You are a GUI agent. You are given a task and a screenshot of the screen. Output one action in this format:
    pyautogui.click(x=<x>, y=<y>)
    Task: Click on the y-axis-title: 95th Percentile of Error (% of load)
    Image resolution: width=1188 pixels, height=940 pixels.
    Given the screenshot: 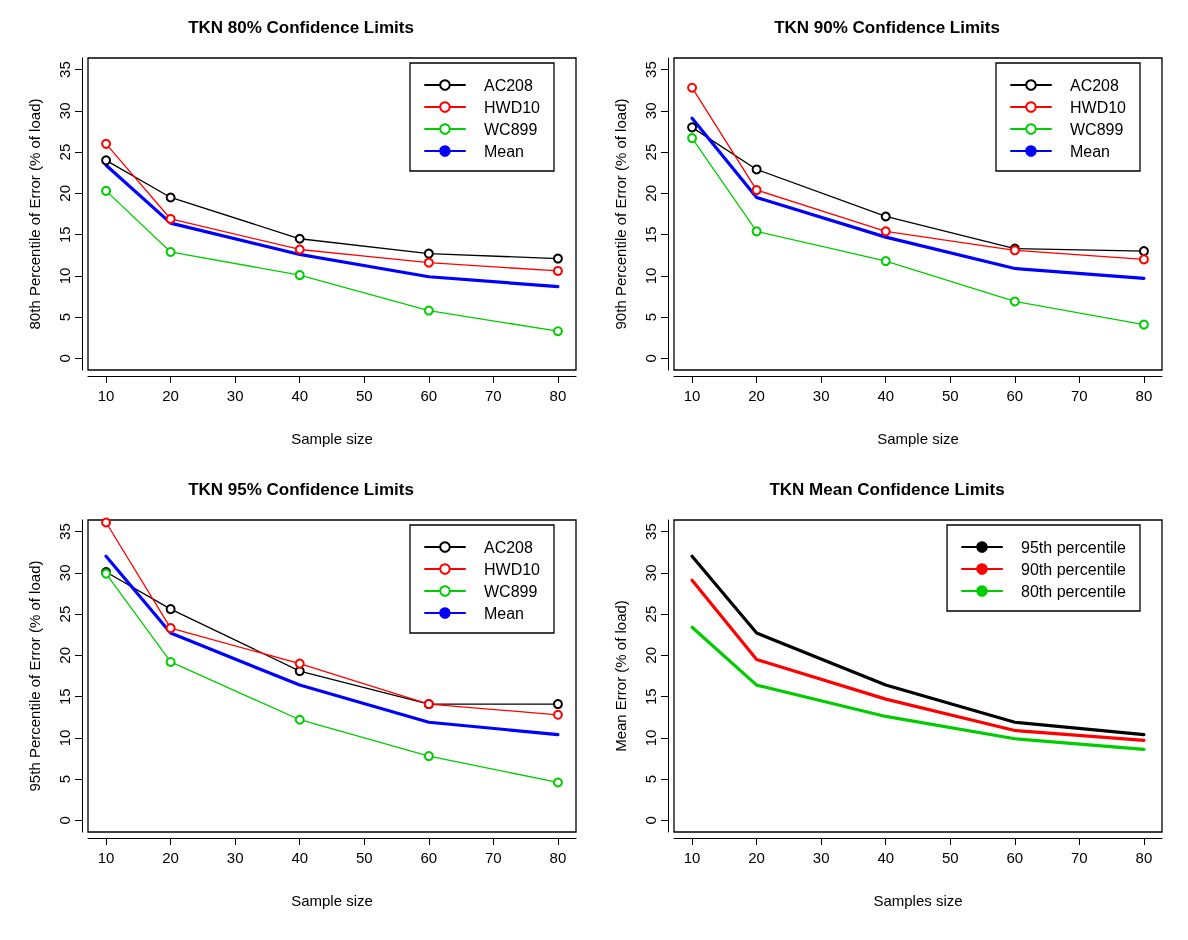 What is the action you would take?
    pyautogui.click(x=34, y=676)
    